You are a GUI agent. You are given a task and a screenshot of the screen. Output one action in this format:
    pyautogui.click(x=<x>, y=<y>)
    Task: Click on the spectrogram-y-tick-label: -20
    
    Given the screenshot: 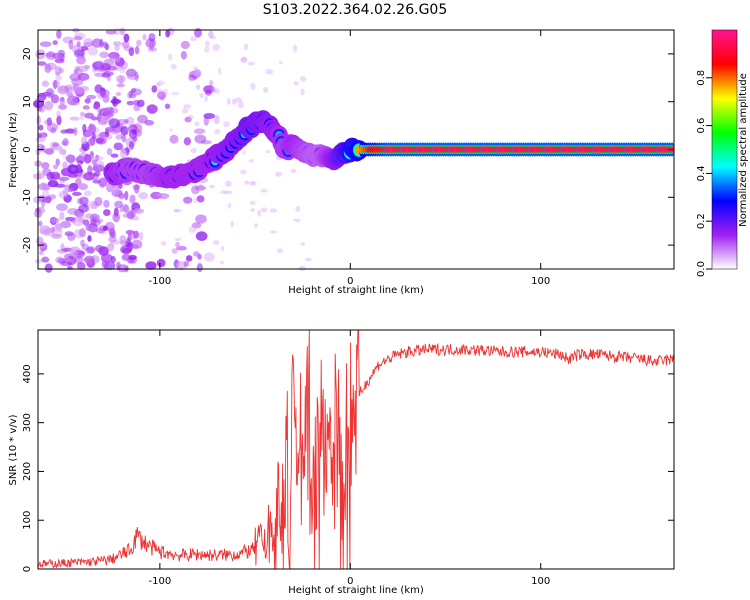 What is the action you would take?
    pyautogui.click(x=27, y=245)
    